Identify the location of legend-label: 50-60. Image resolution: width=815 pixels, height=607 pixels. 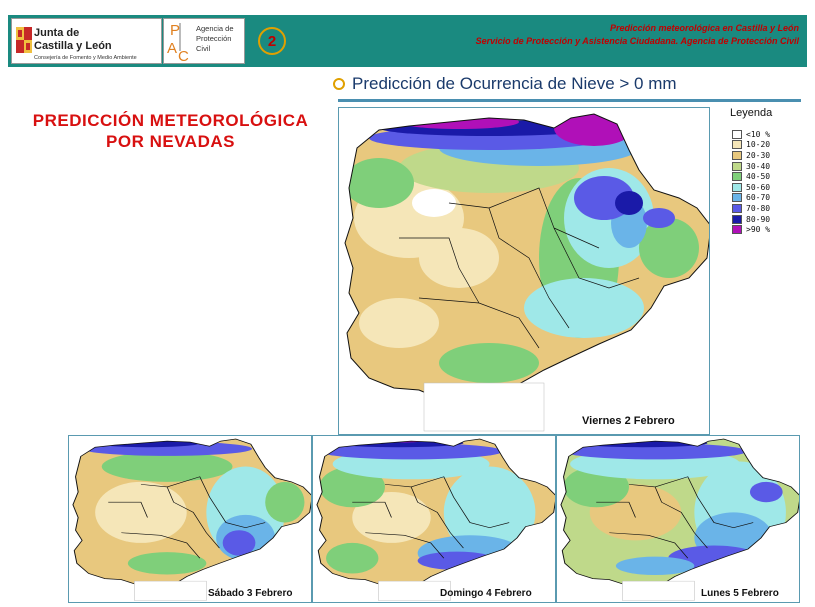
(758, 187).